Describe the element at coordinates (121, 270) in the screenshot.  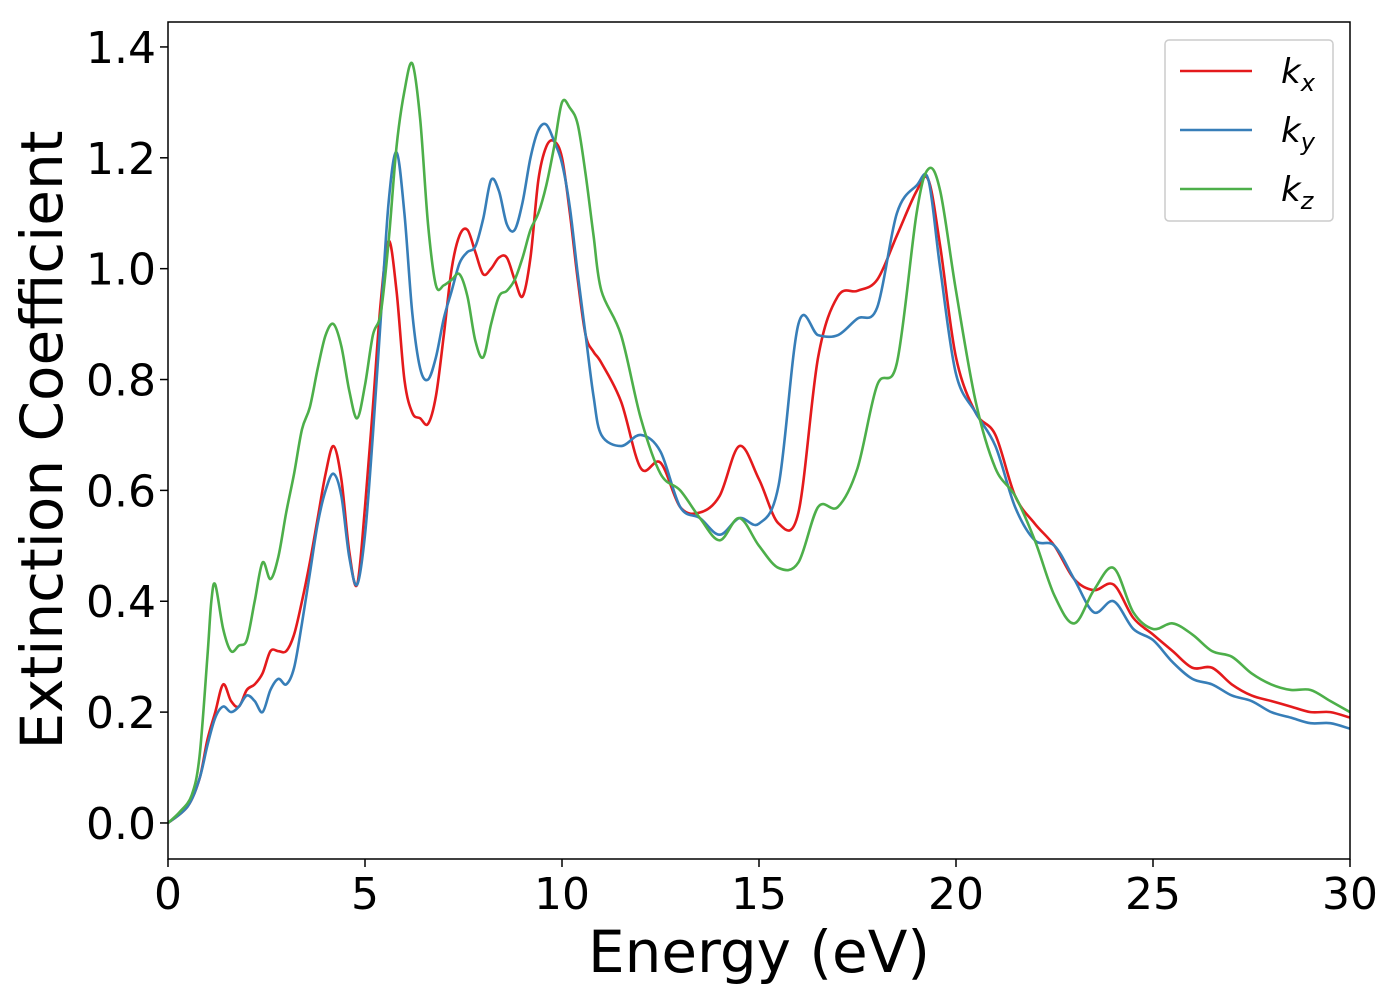
I see `y-tick-label: 1.0` at that location.